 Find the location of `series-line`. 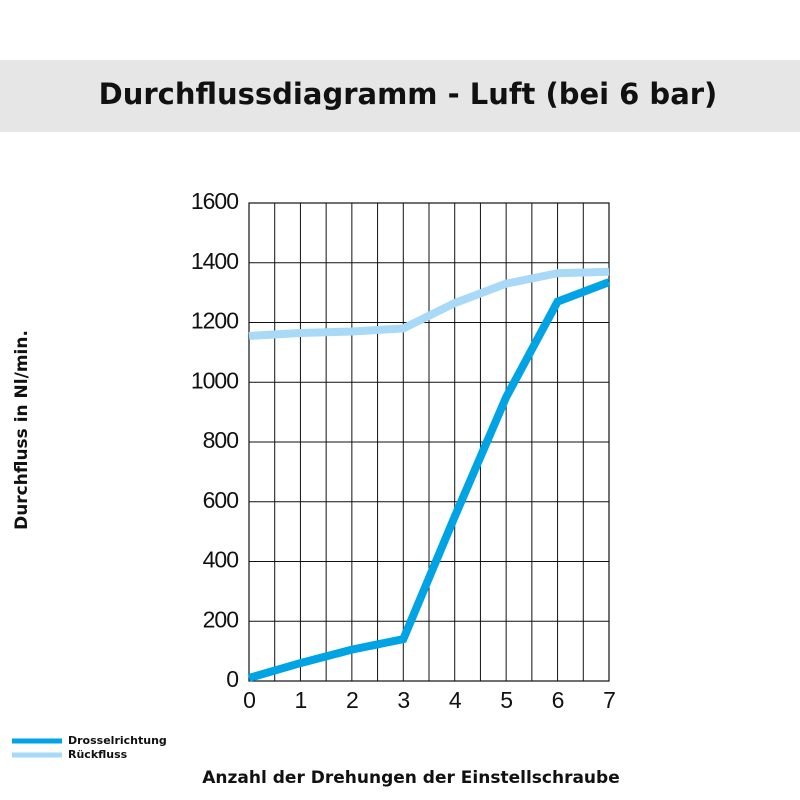

series-line is located at coordinates (429, 303).